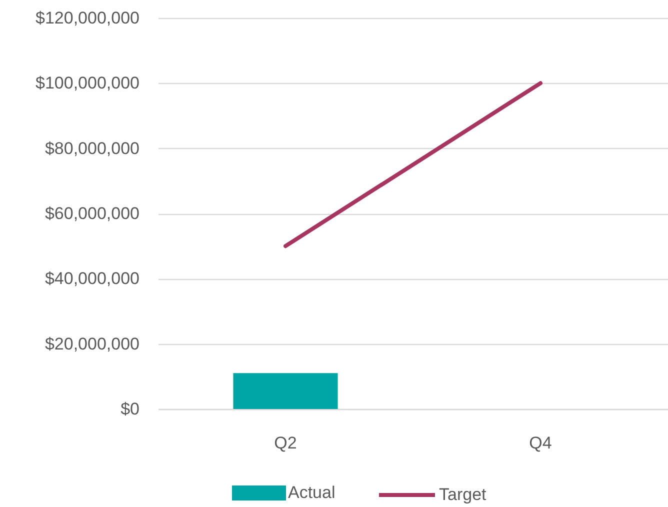  What do you see at coordinates (88, 18) in the screenshot?
I see `y-tick-label: $120,000,000` at bounding box center [88, 18].